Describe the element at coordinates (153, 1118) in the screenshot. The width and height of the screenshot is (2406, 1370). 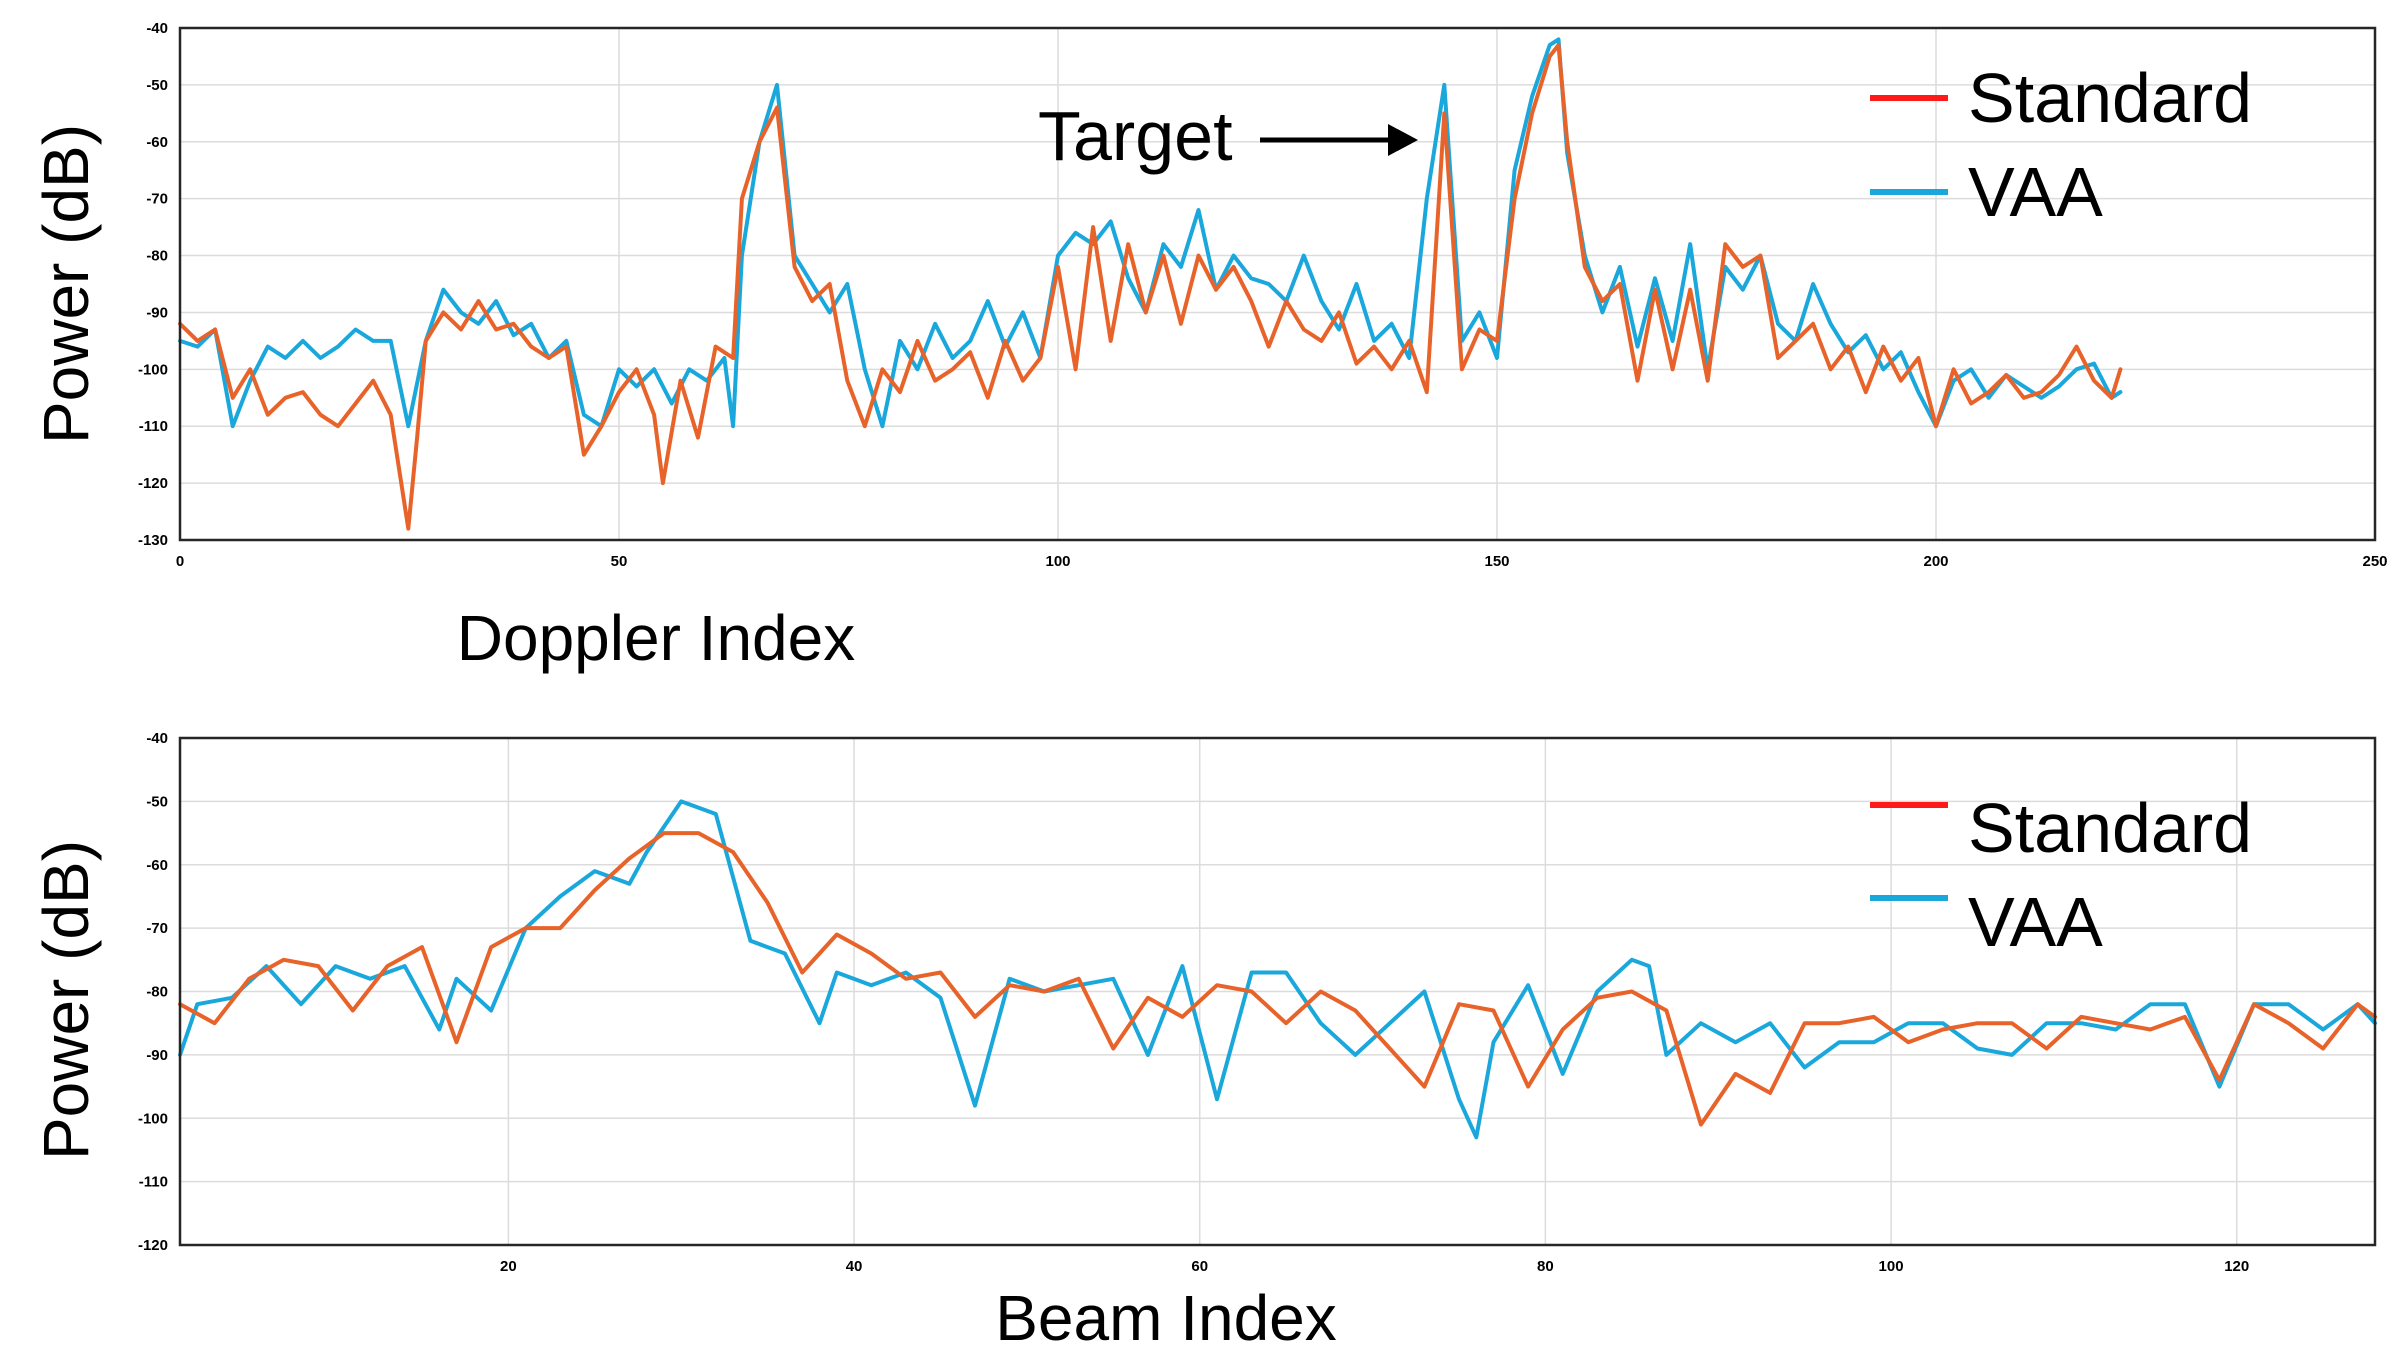
I see `beam-y-tick-label: -100` at that location.